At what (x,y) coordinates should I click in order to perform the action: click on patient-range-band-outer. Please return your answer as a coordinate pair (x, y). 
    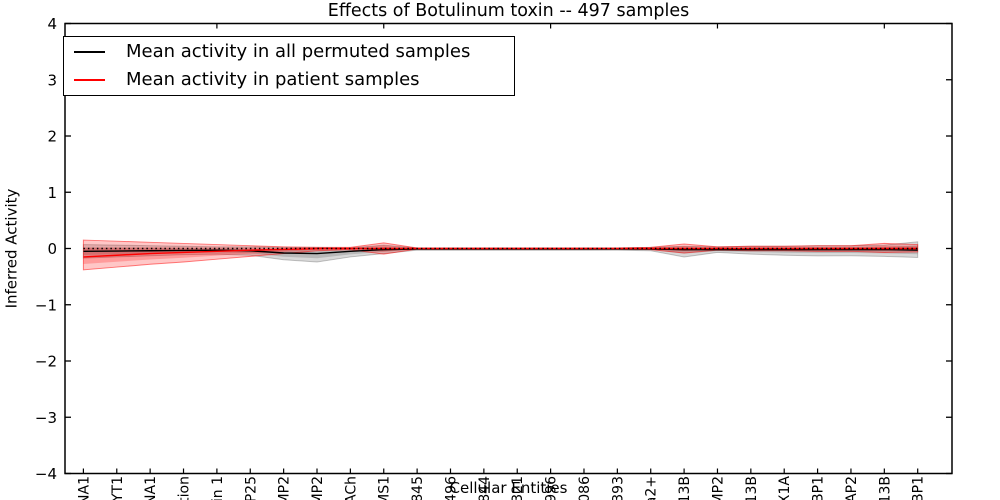
    Looking at the image, I should click on (500, 255).